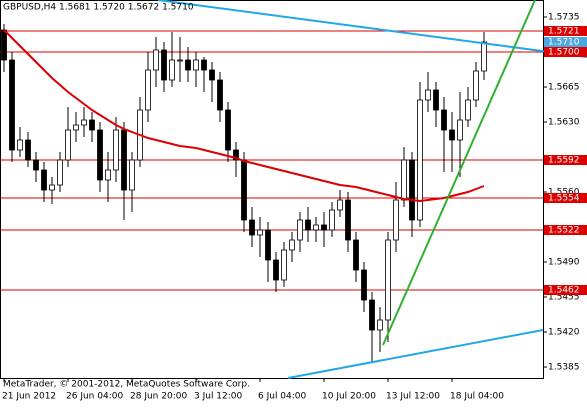 The image size is (587, 409). I want to click on x-tick-label: 28 Jun 20:00, so click(158, 397).